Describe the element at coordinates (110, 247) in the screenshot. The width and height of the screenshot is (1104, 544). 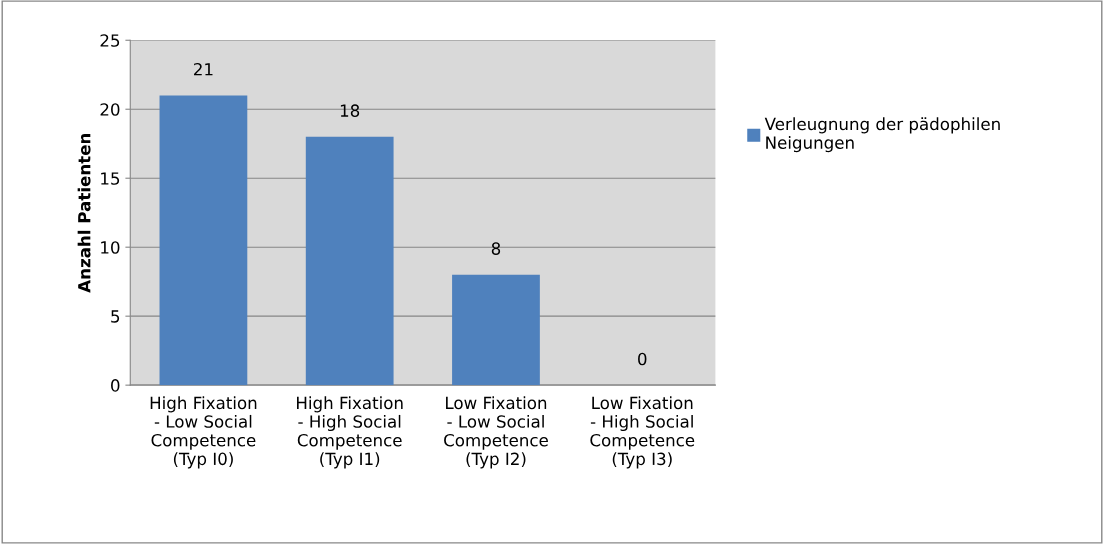
I see `y-tick-label: 10` at that location.